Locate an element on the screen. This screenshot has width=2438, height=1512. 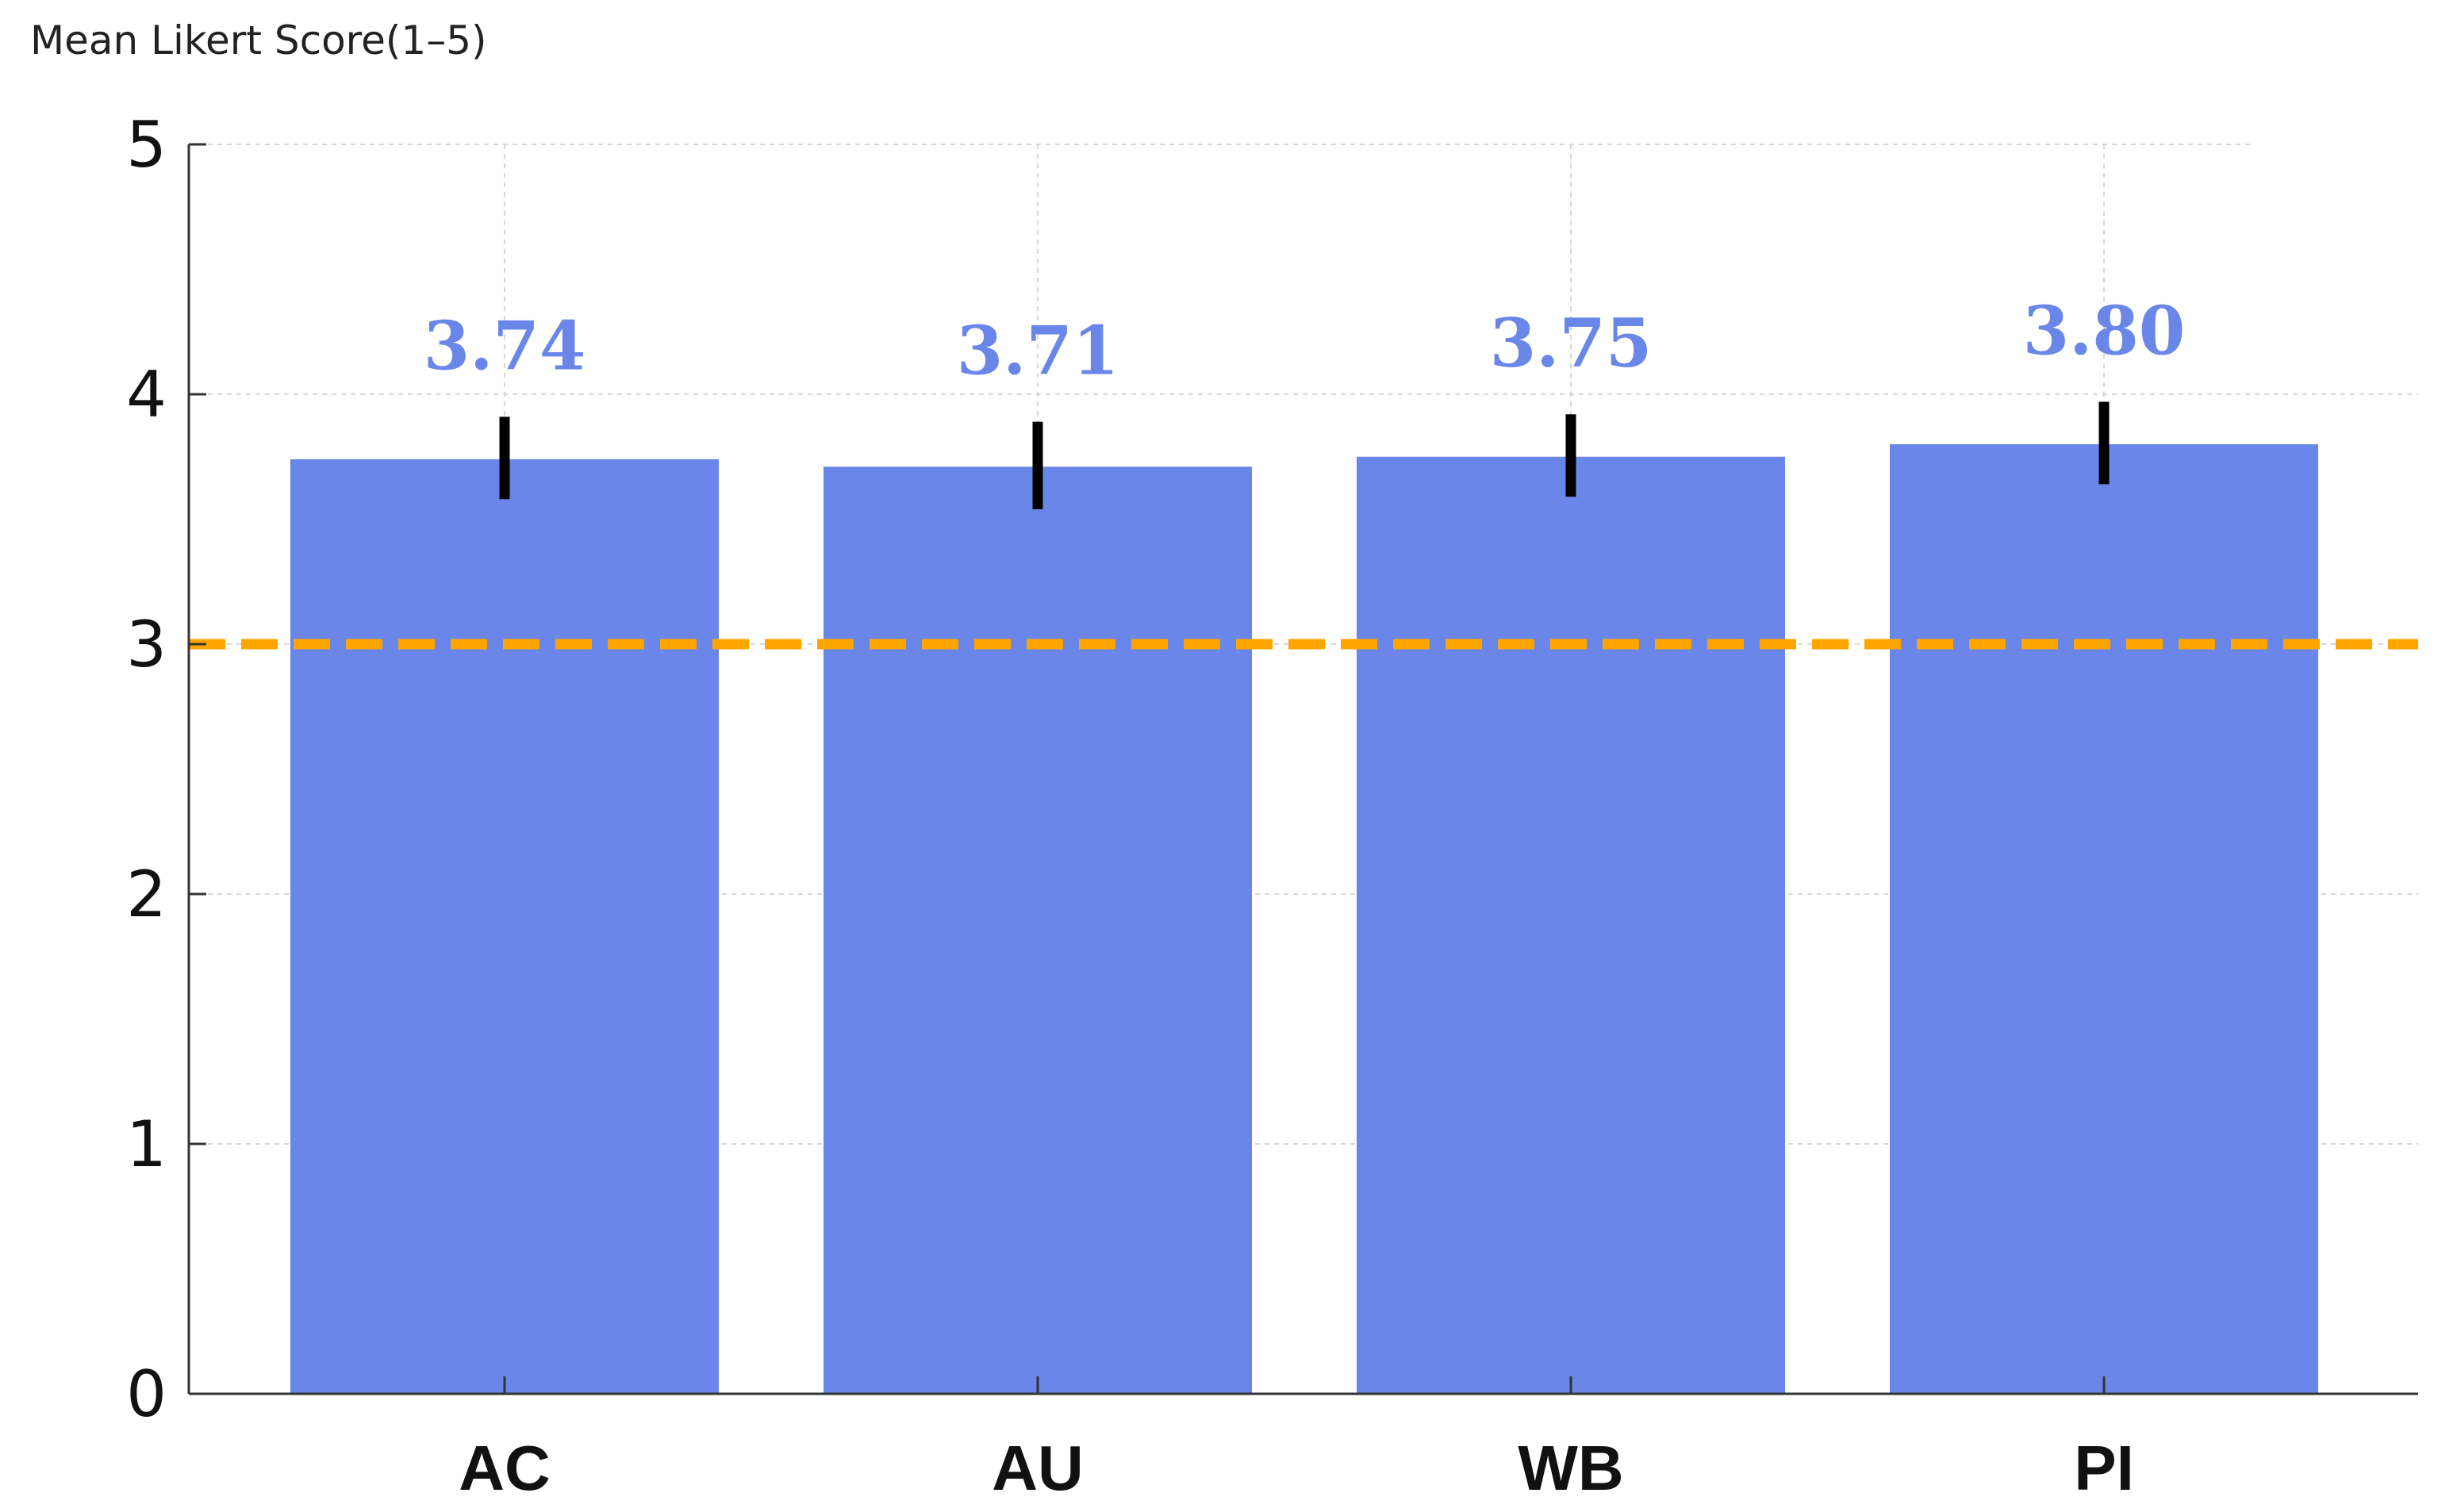
y-axis-label: Mean Likert Score(1–5) is located at coordinates (258, 40).